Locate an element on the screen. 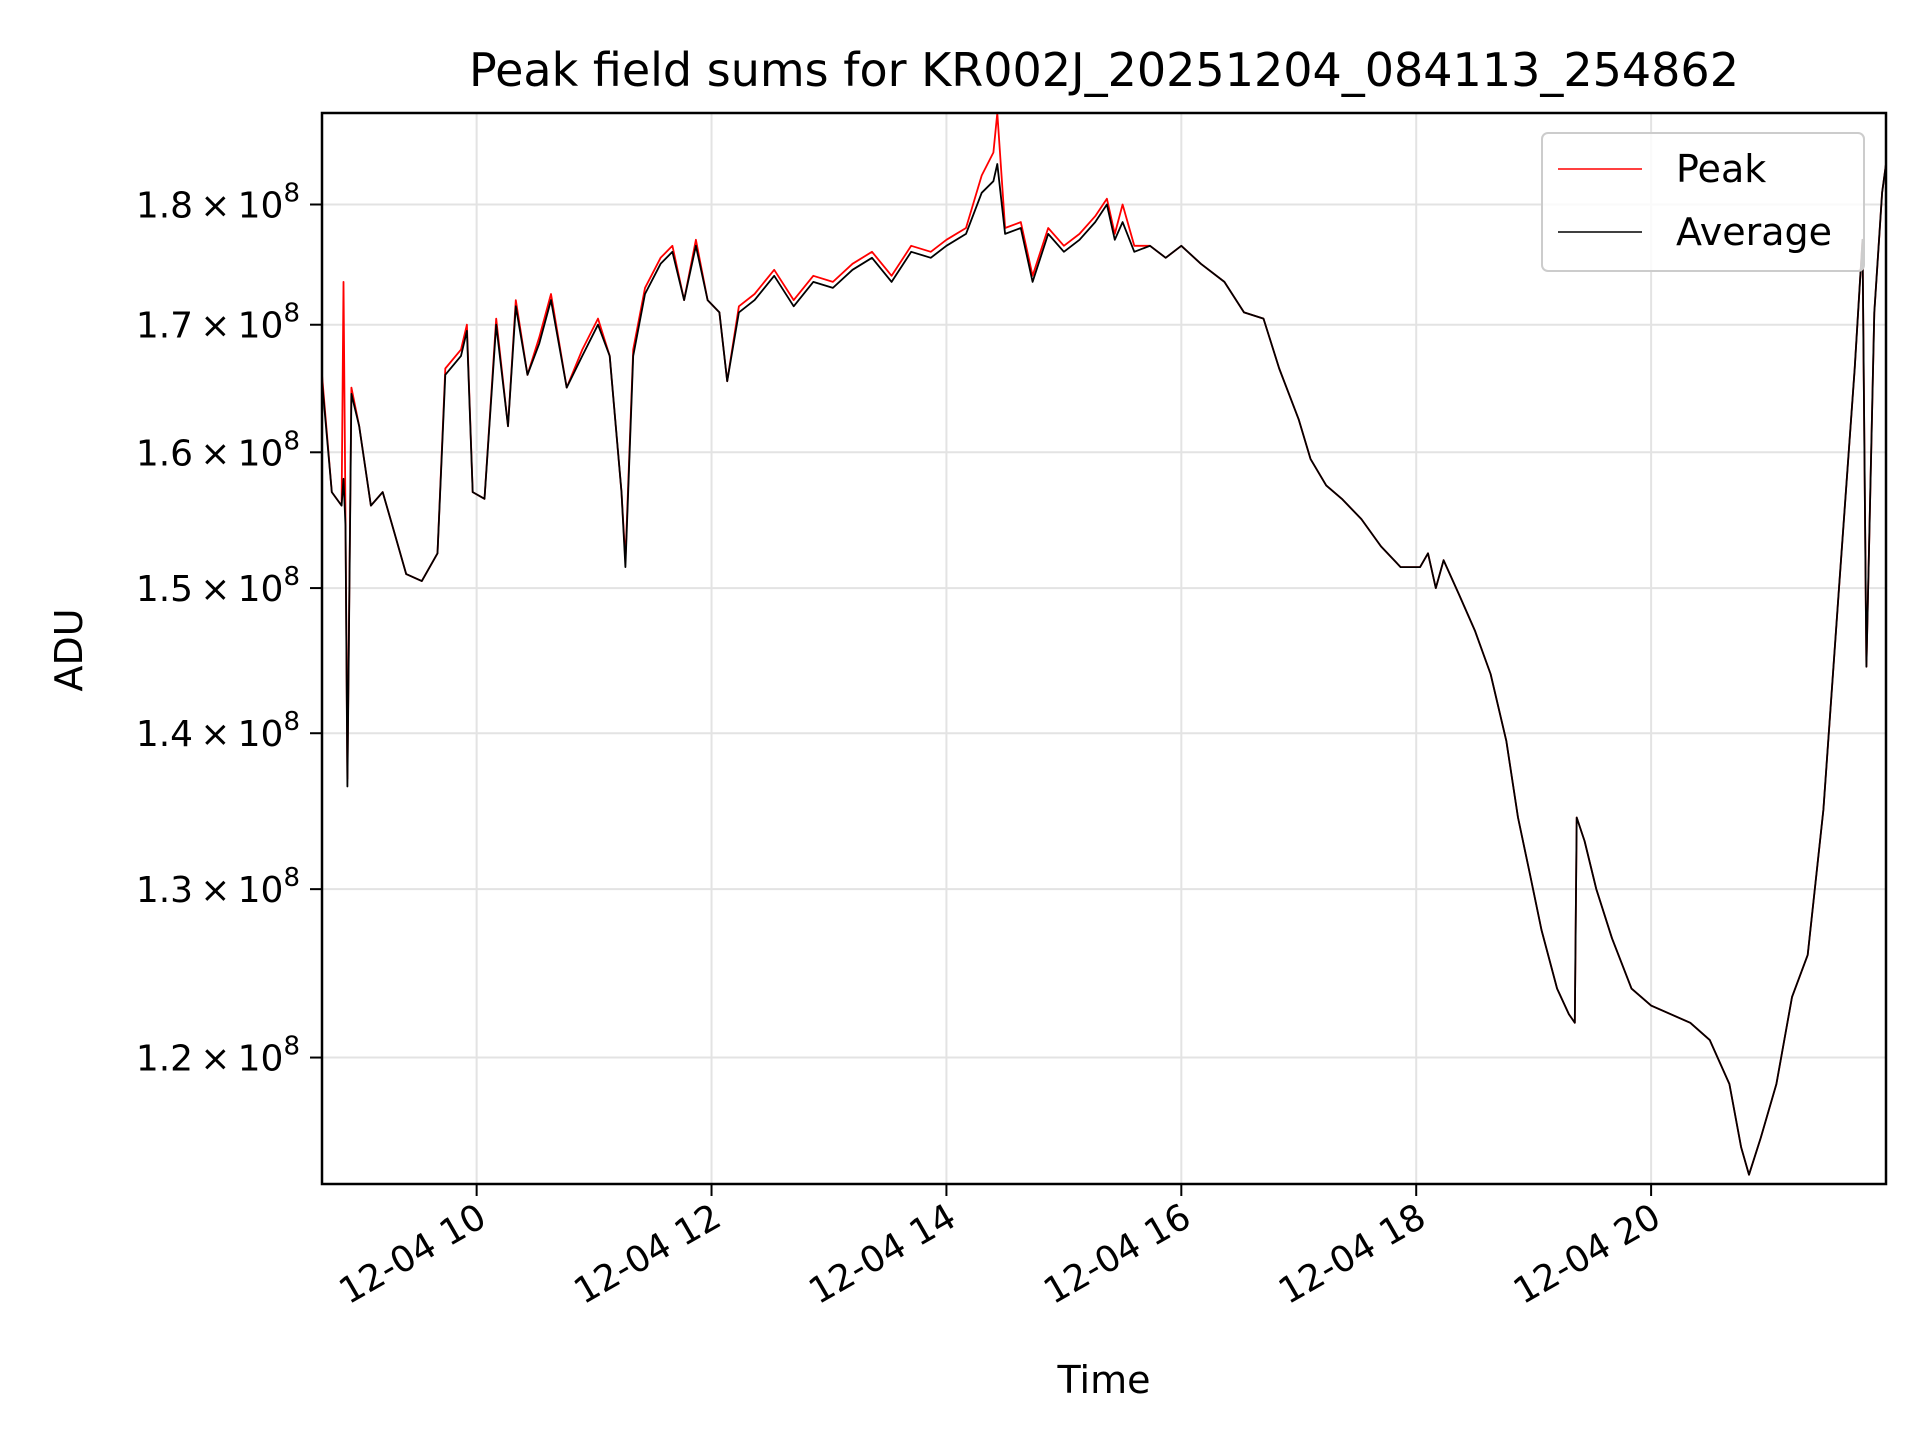 Image resolution: width=1920 pixels, height=1440 pixels. y-axis-title: ADU is located at coordinates (69, 649).